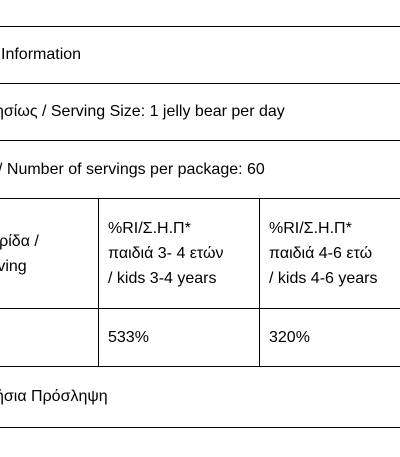 This screenshot has height=457, width=400. Describe the element at coordinates (41, 54) in the screenshot. I see `table-title: l Information` at that location.